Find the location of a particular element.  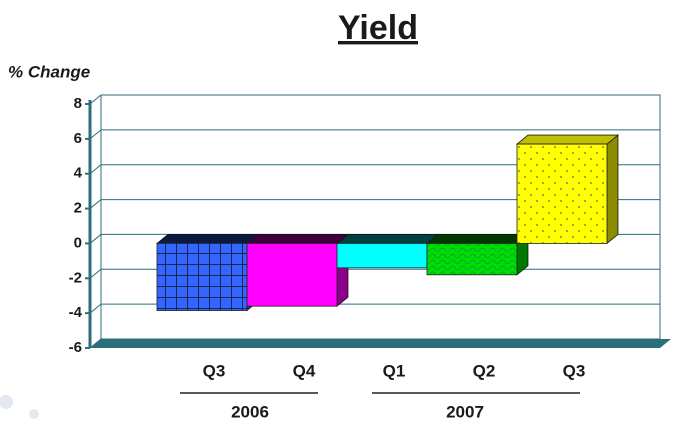

x-tick-label: Q2 is located at coordinates (484, 370).